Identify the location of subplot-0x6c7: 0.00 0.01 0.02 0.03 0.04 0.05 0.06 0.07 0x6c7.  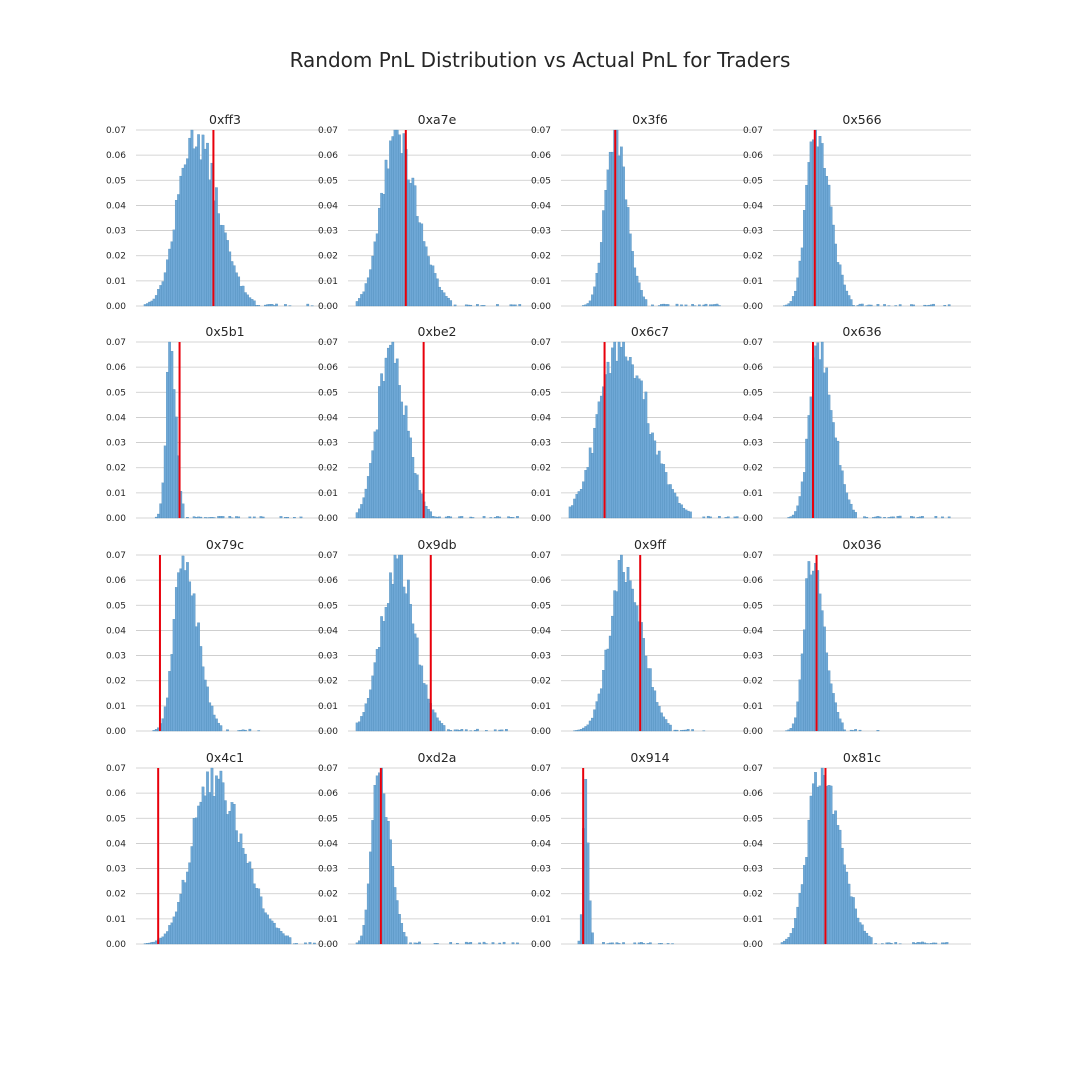
(645, 424).